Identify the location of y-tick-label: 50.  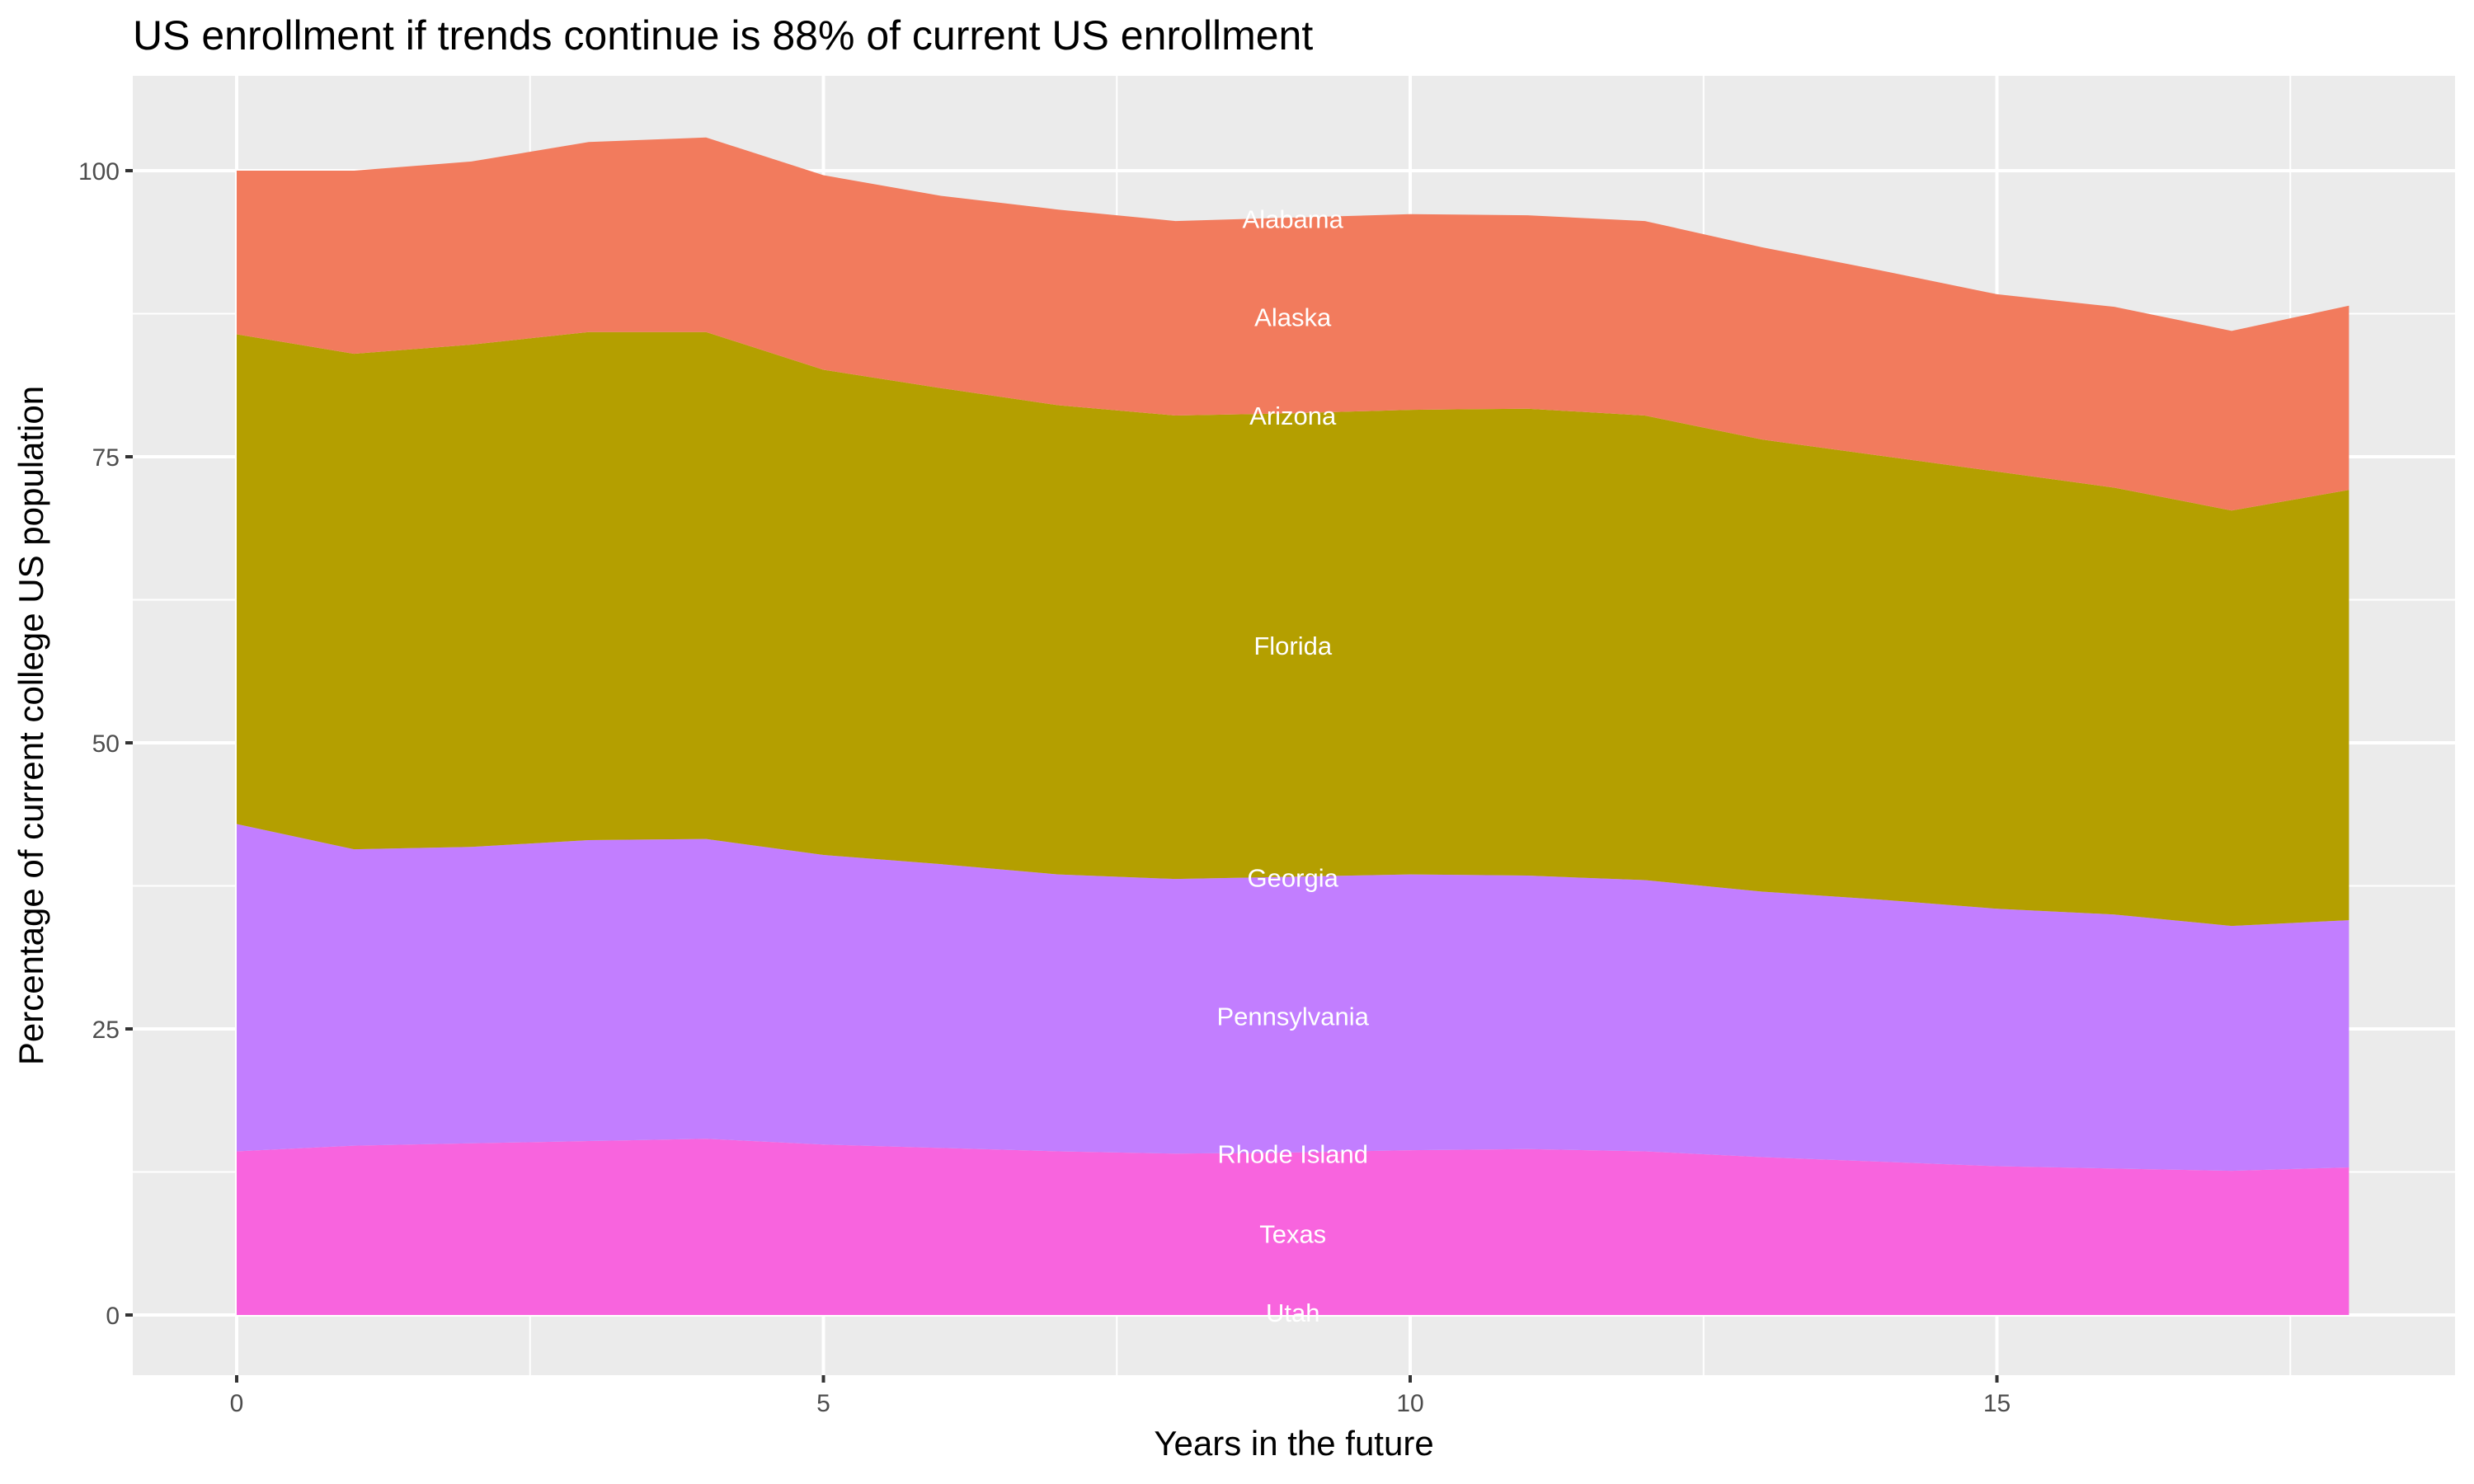
(106, 744).